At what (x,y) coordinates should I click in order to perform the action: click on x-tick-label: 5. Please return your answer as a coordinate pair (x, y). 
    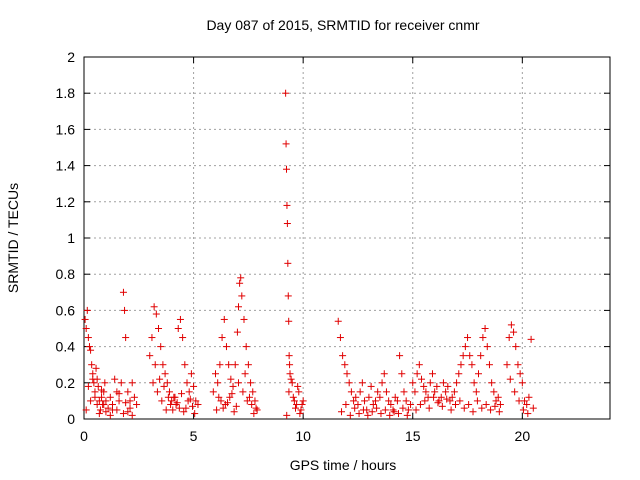
    Looking at the image, I should click on (194, 436).